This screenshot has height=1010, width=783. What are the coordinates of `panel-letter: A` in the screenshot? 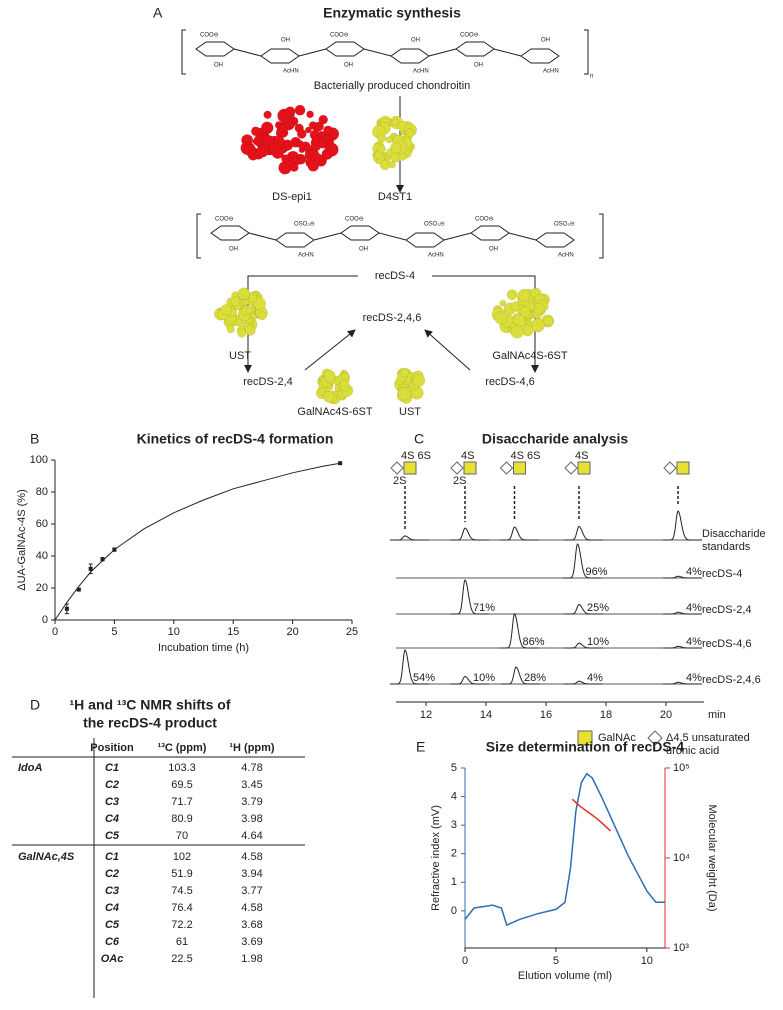 It's located at (158, 13).